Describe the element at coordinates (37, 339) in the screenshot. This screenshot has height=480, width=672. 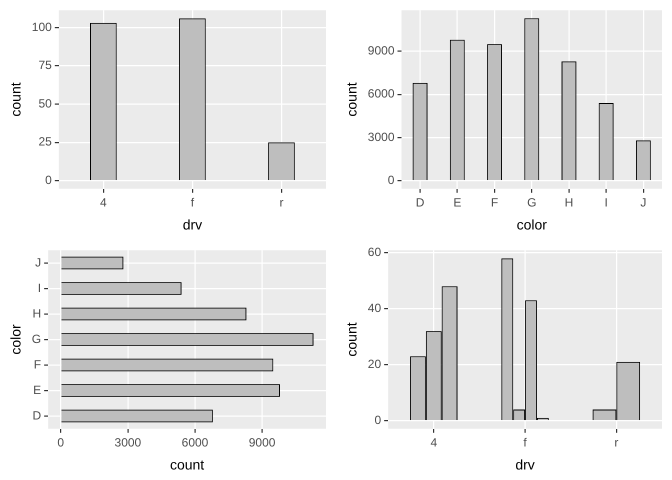
I see `y-tick-label: G` at that location.